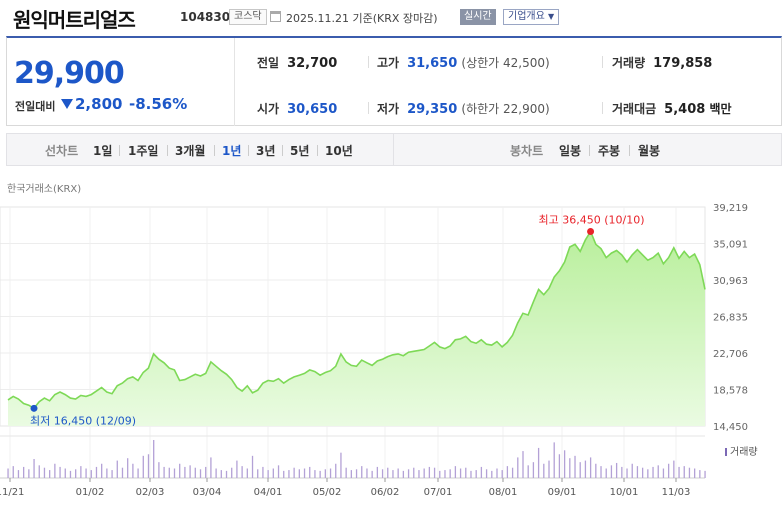 Image resolution: width=782 pixels, height=505 pixels. Describe the element at coordinates (62, 151) in the screenshot. I see `line-chart-label: 선차트` at that location.